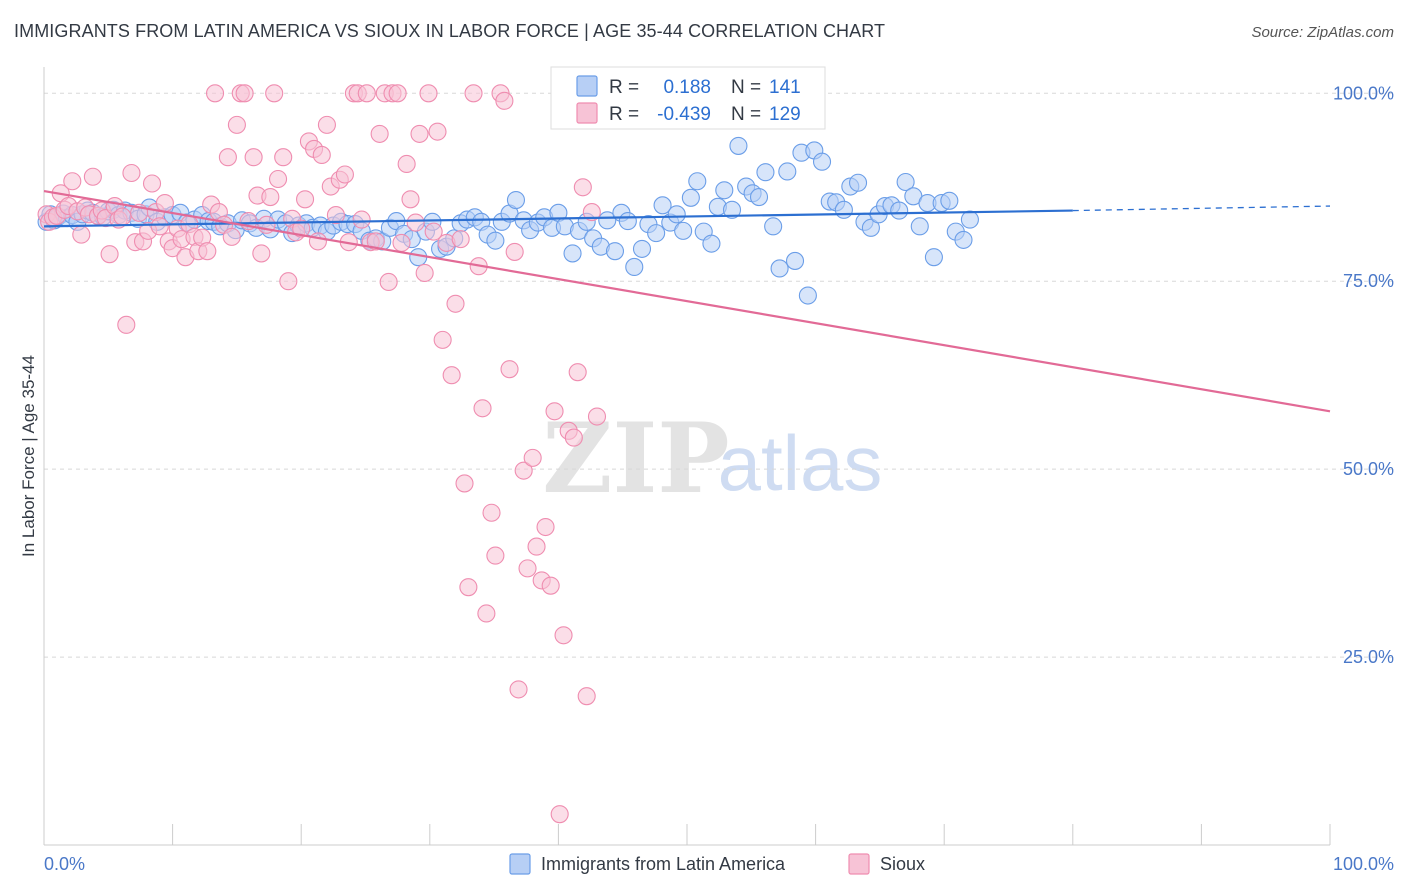  What do you see at coordinates (785, 87) in the screenshot?
I see `legend-n-value-0: 141` at bounding box center [785, 87].